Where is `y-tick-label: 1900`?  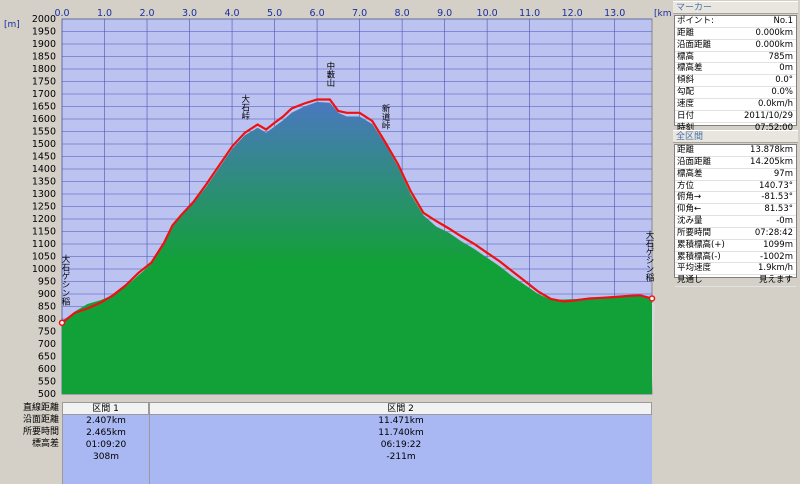
y-tick-label: 1900 is located at coordinates (44, 44).